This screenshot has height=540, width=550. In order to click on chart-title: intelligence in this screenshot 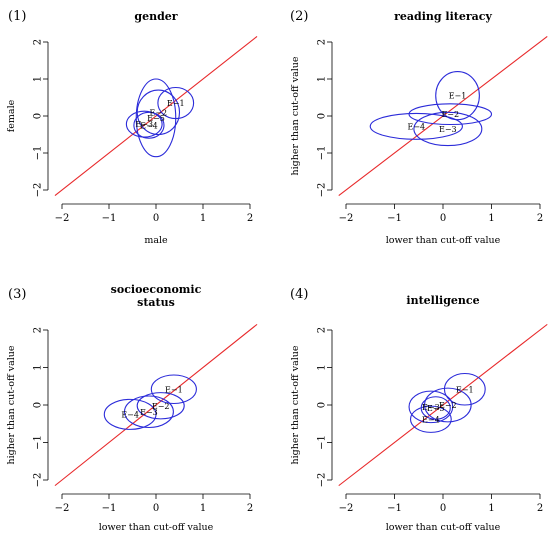, I will do `click(442, 300)`.